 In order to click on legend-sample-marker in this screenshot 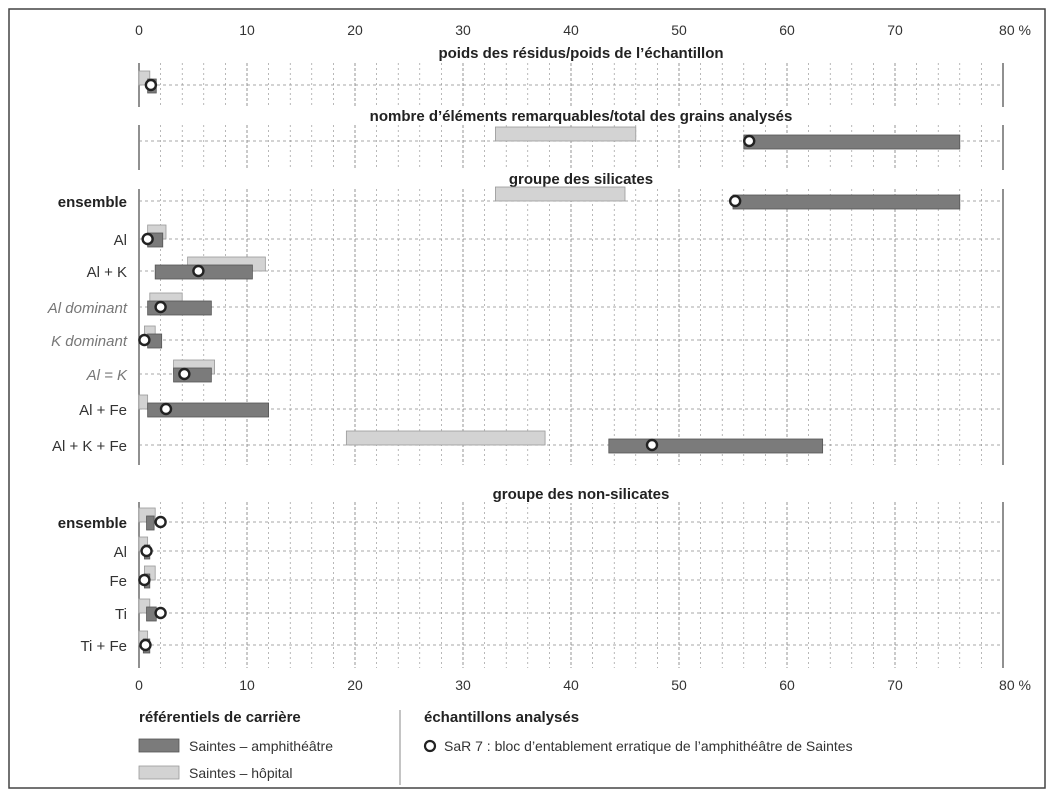, I will do `click(430, 746)`.